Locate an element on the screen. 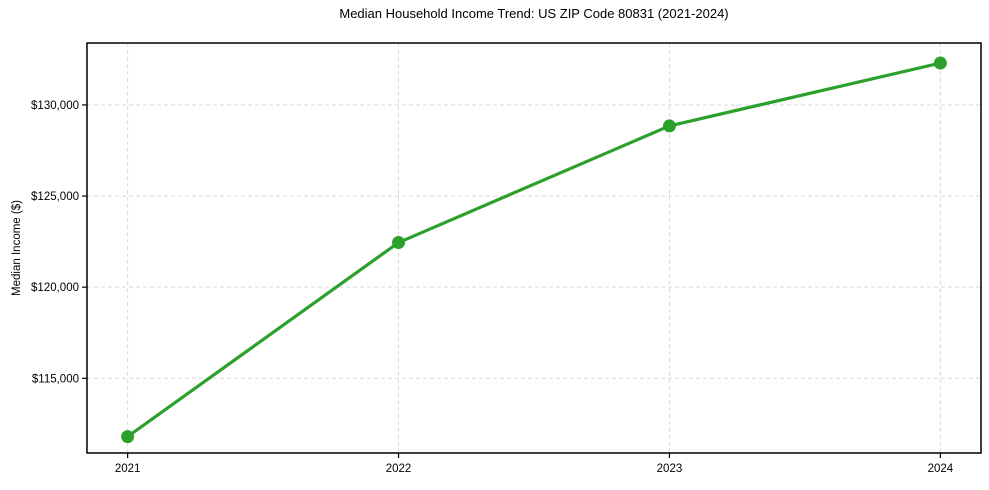  data-point-2021 is located at coordinates (128, 437).